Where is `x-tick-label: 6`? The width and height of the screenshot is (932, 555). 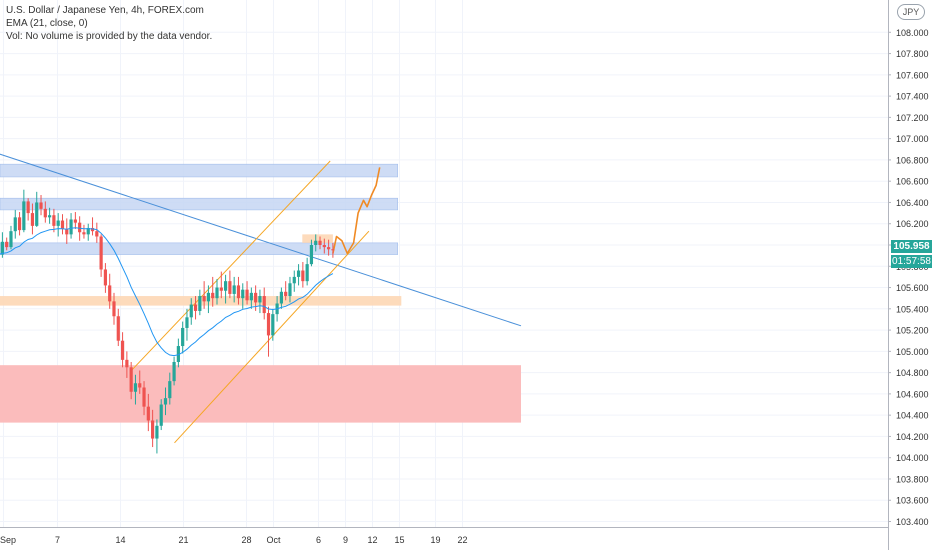
x-tick-label: 6 is located at coordinates (318, 540).